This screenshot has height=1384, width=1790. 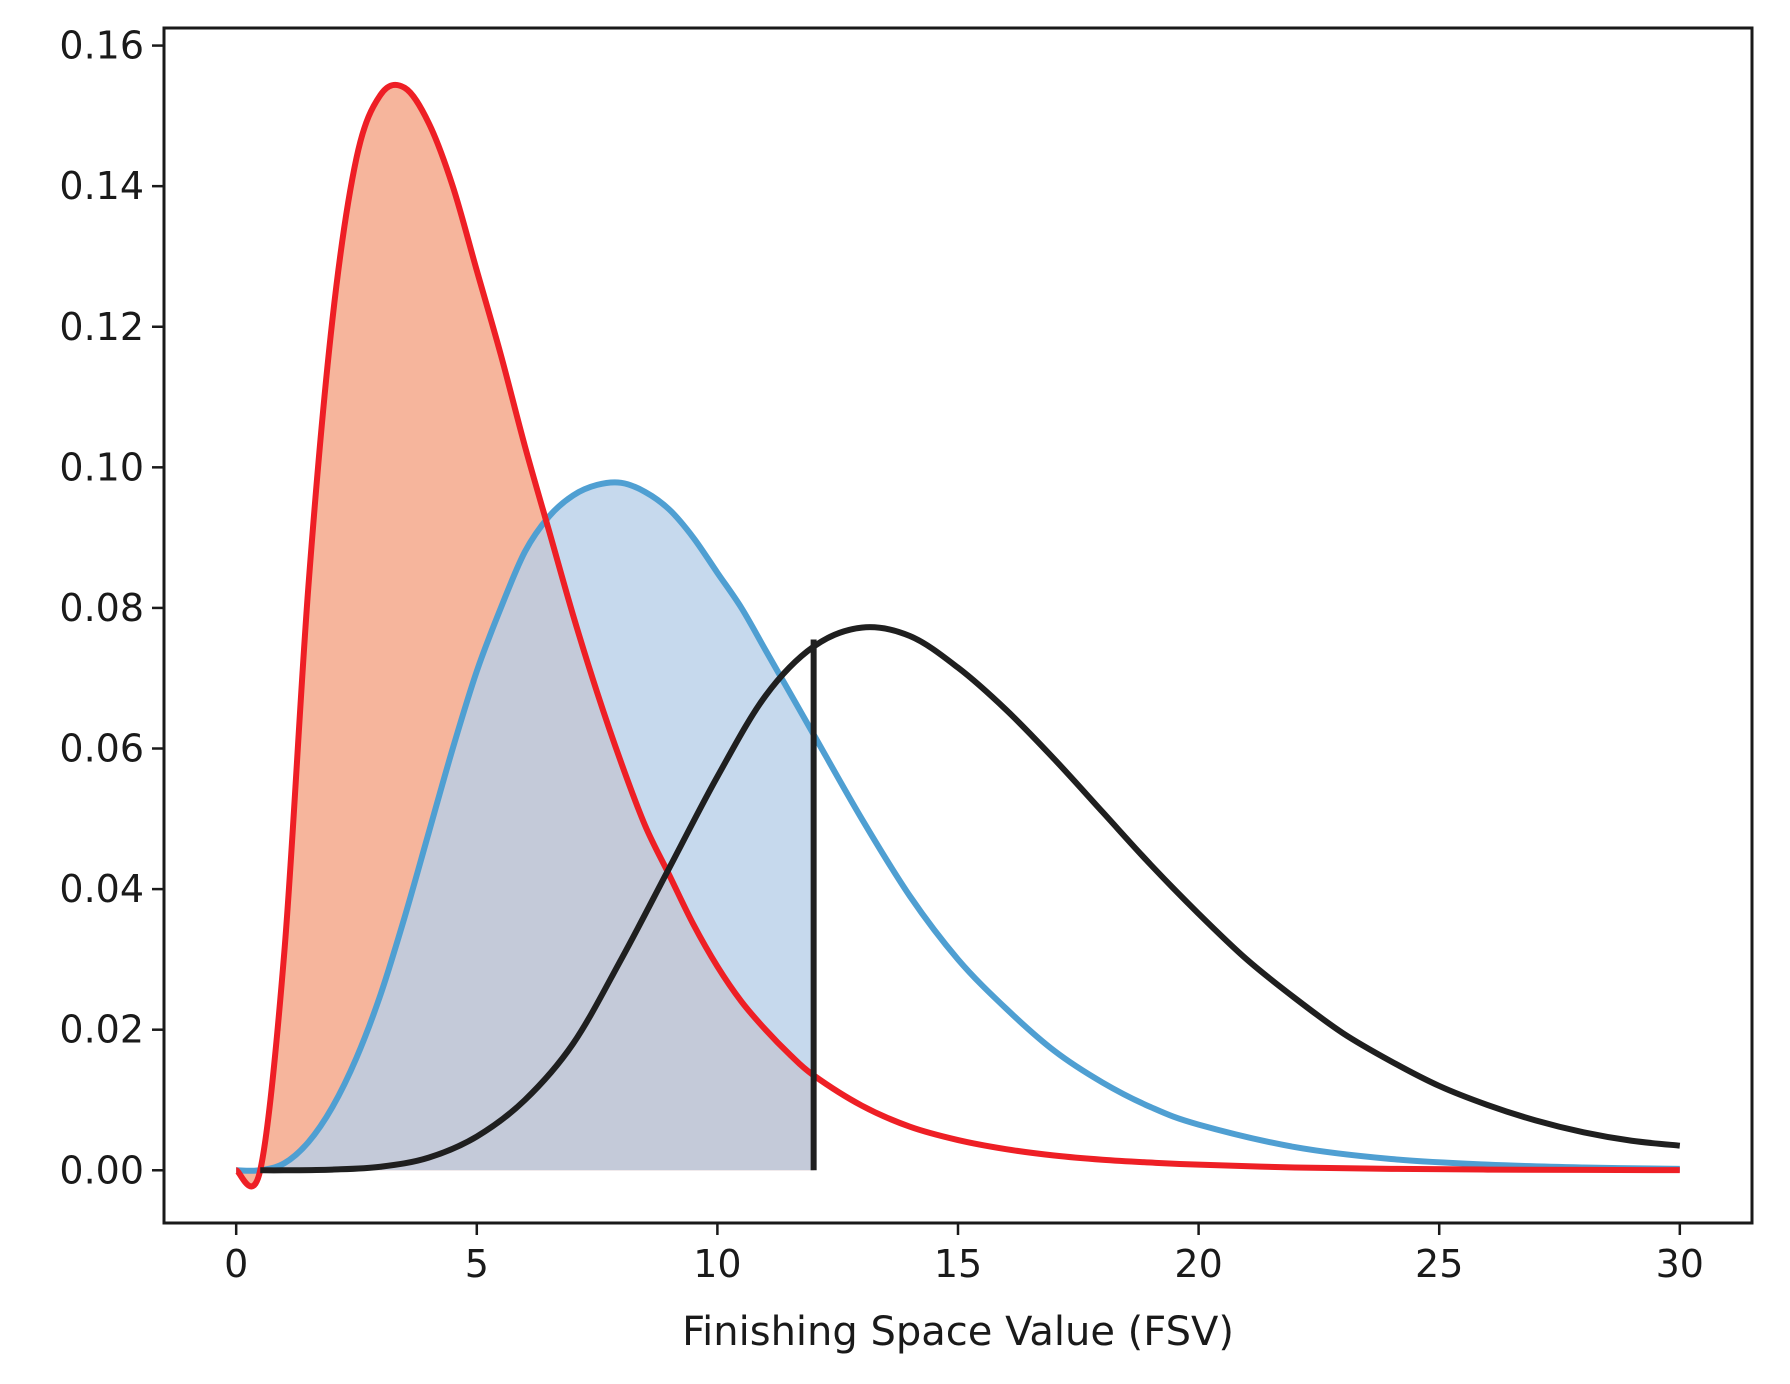 I want to click on y-axis-ticks: 0.00 0.02 0.04 0.06 0.08 0.10 0.12 0.14 0.16, so click(x=111, y=608).